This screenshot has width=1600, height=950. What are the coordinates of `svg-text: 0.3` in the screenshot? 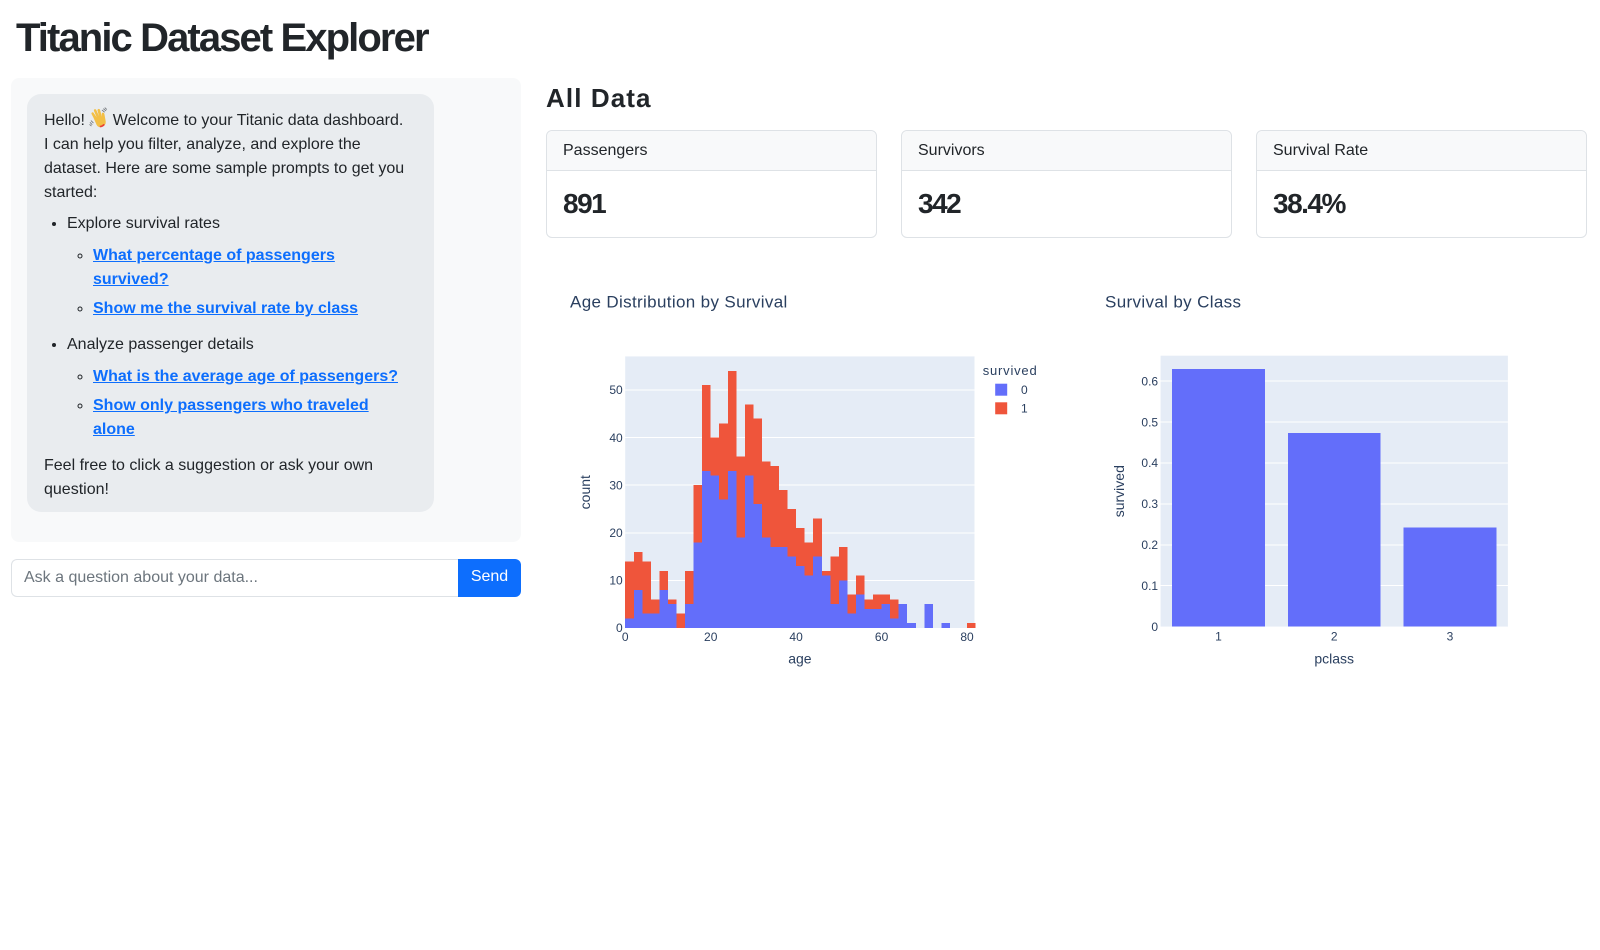 It's located at (1149, 504).